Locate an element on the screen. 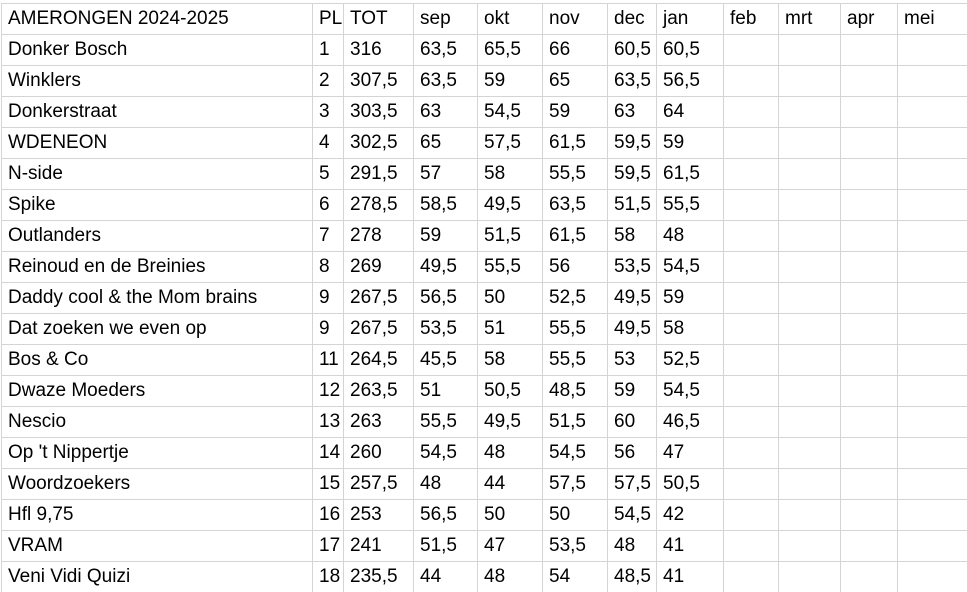  column-header-tot: TOT is located at coordinates (378, 19).